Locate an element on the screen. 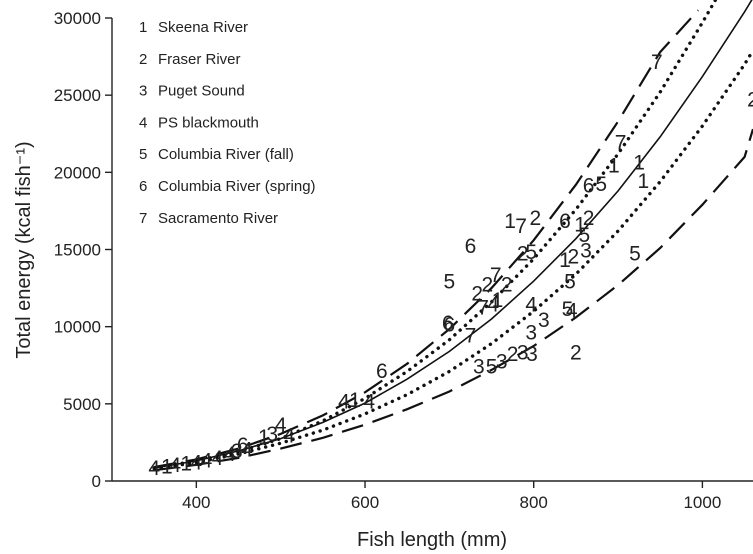 Image resolution: width=753 pixels, height=554 pixels. x-tick-label: 600 is located at coordinates (365, 502).